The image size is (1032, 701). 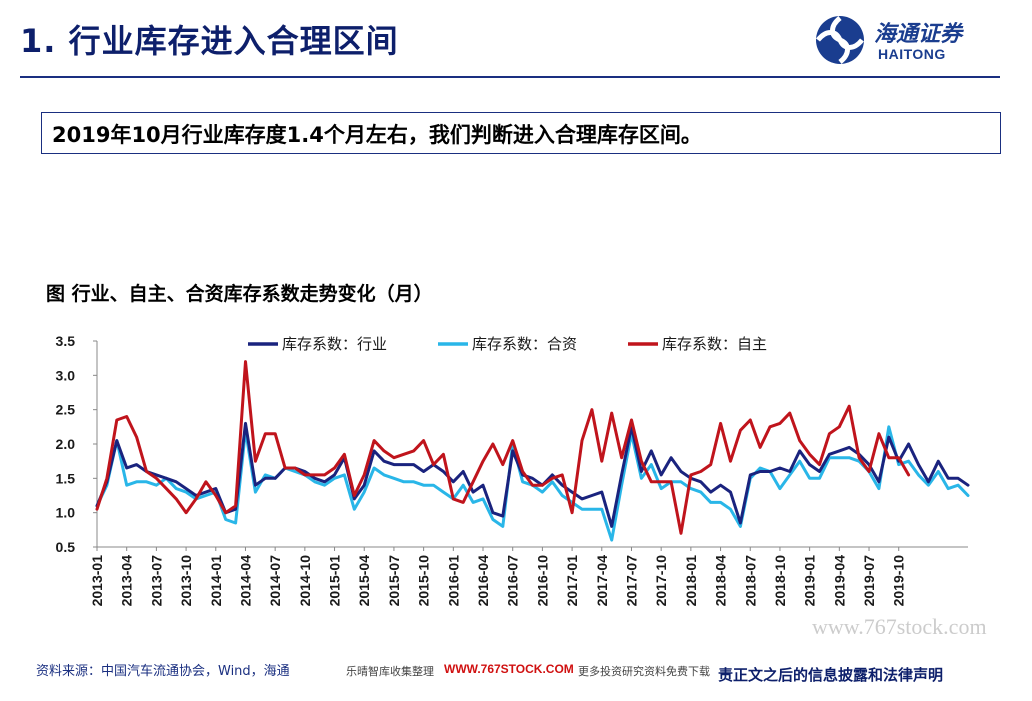 What do you see at coordinates (66, 341) in the screenshot?
I see `y-tick-label: 3.5` at bounding box center [66, 341].